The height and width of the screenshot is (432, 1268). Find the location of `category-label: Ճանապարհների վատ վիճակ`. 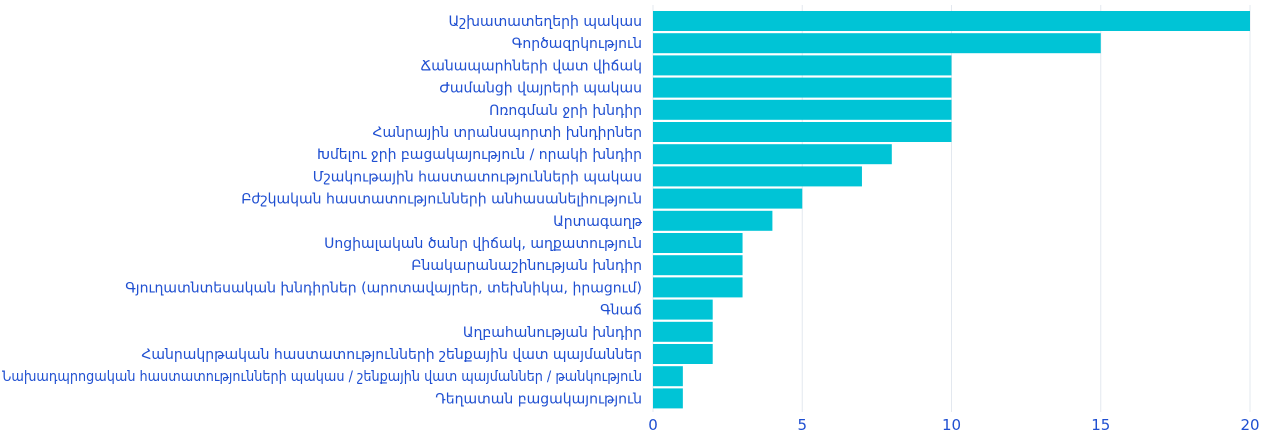

category-label: Ճանապարհների վատ վիճակ is located at coordinates (531, 66).